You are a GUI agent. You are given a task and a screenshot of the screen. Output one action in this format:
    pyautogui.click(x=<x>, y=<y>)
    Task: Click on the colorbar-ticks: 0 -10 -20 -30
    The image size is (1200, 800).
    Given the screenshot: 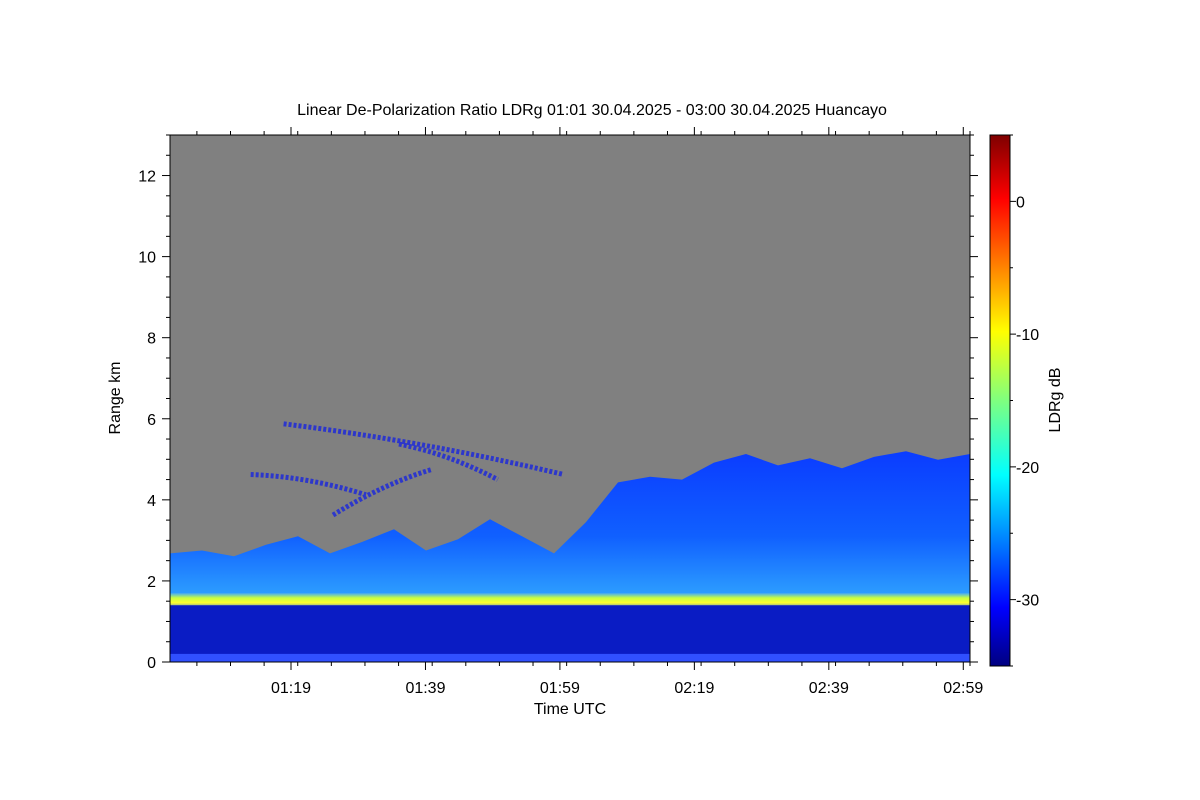 What is the action you would take?
    pyautogui.click(x=1024, y=400)
    